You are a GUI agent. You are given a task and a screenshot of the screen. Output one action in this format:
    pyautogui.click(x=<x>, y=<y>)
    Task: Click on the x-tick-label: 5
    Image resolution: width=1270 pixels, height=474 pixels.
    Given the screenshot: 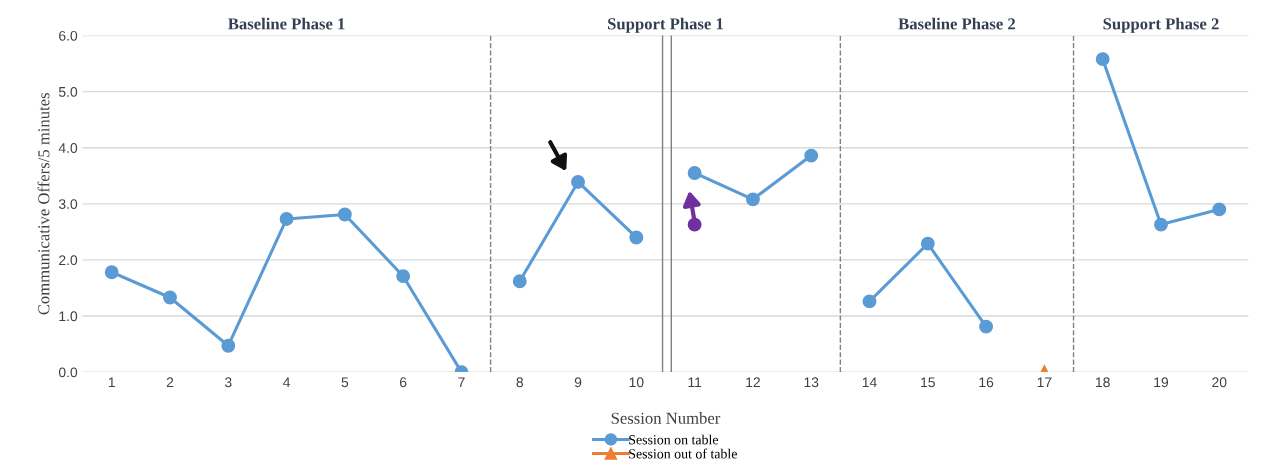 What is the action you would take?
    pyautogui.click(x=345, y=382)
    